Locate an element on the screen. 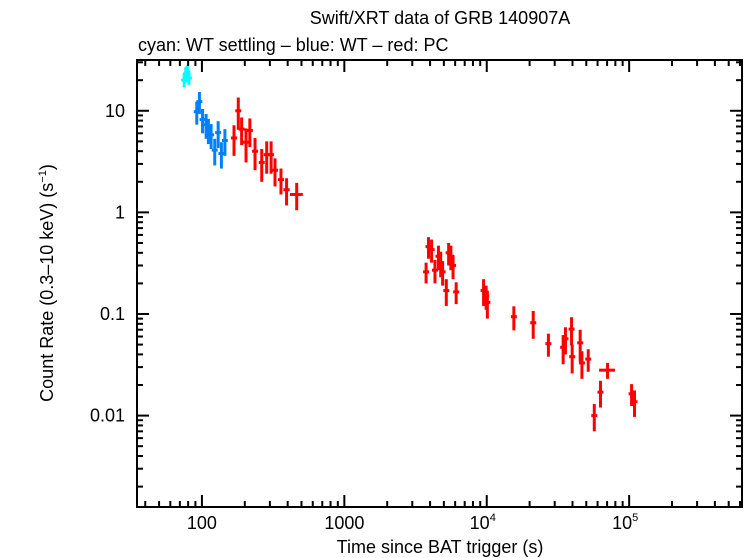 The image size is (746, 558). x-tick-label: 1000 is located at coordinates (344, 523).